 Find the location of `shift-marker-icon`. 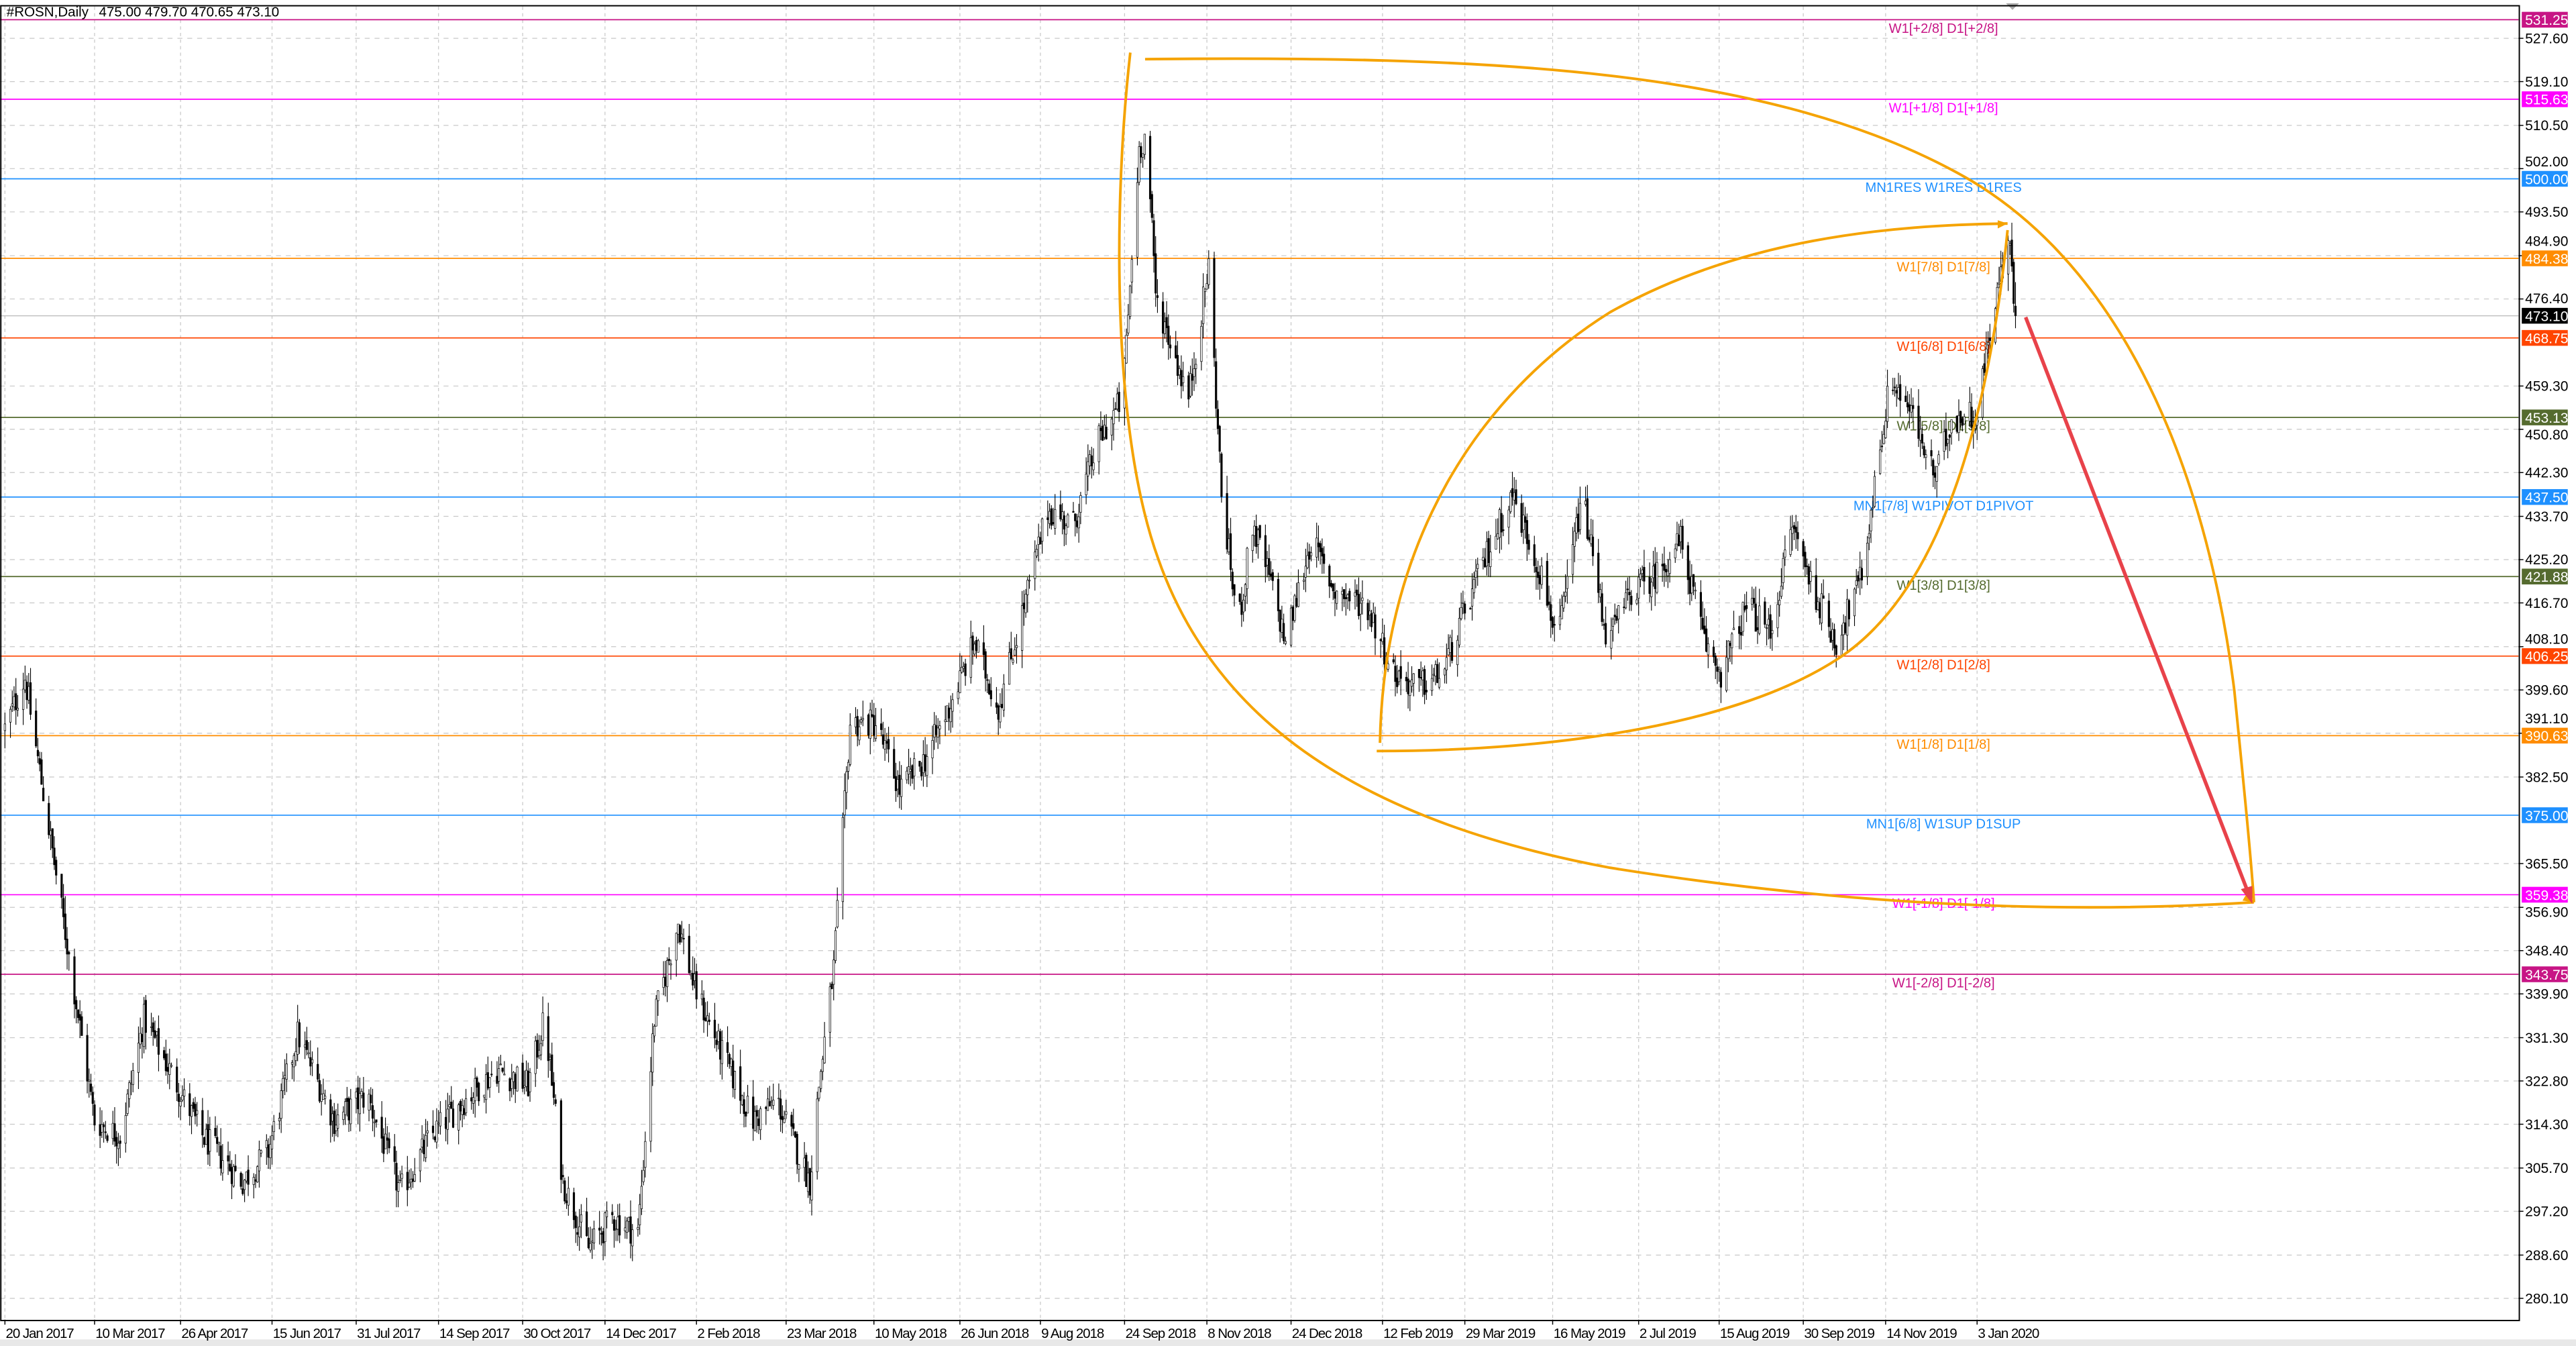

shift-marker-icon is located at coordinates (2012, 6).